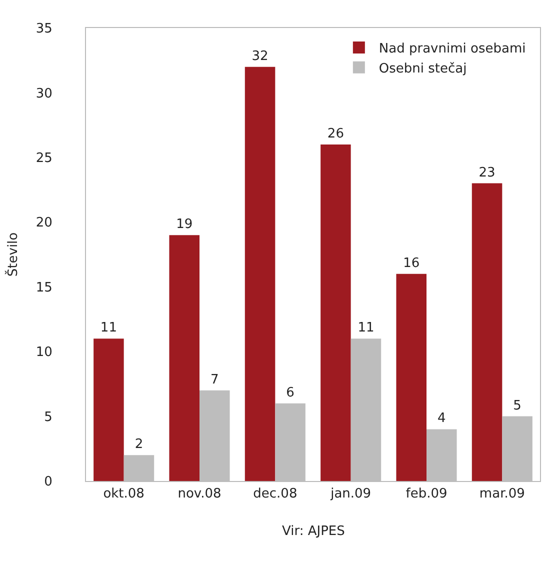 This screenshot has width=554, height=561. What do you see at coordinates (275, 494) in the screenshot?
I see `x-tick-label: dec.08` at bounding box center [275, 494].